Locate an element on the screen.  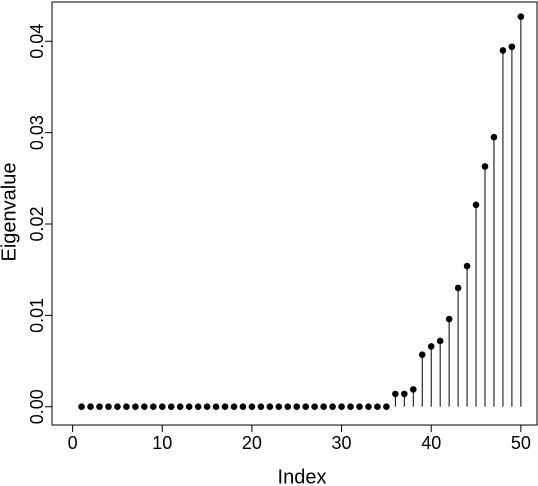
y-tick-label: 0.00 is located at coordinates (37, 406).